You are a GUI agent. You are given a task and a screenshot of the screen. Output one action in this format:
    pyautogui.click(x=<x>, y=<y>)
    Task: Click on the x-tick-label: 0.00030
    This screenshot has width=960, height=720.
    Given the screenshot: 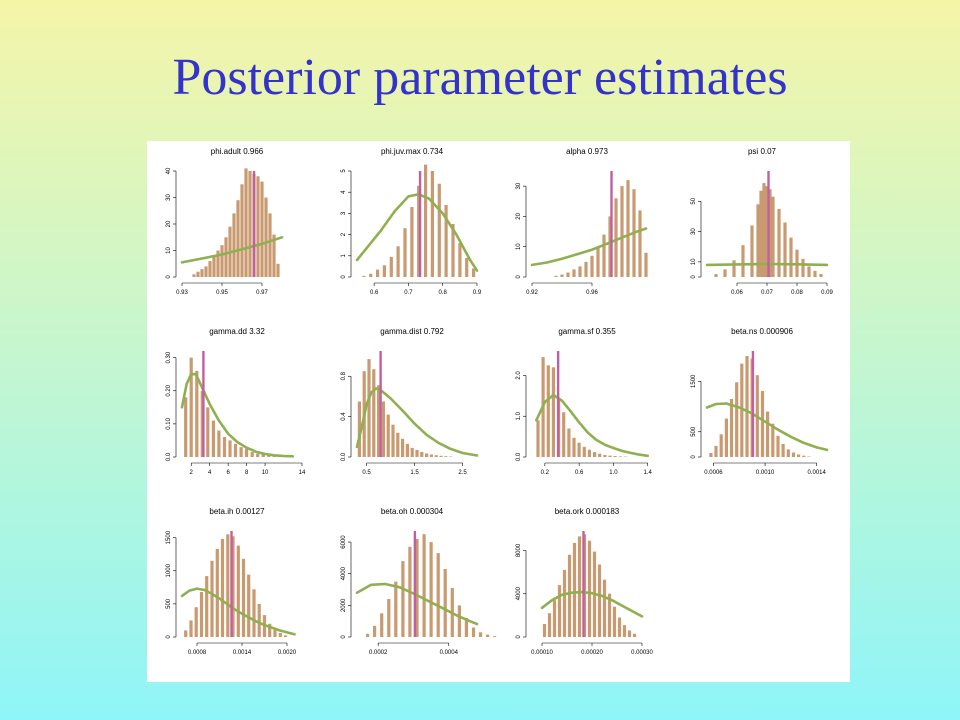 What is the action you would take?
    pyautogui.click(x=642, y=653)
    